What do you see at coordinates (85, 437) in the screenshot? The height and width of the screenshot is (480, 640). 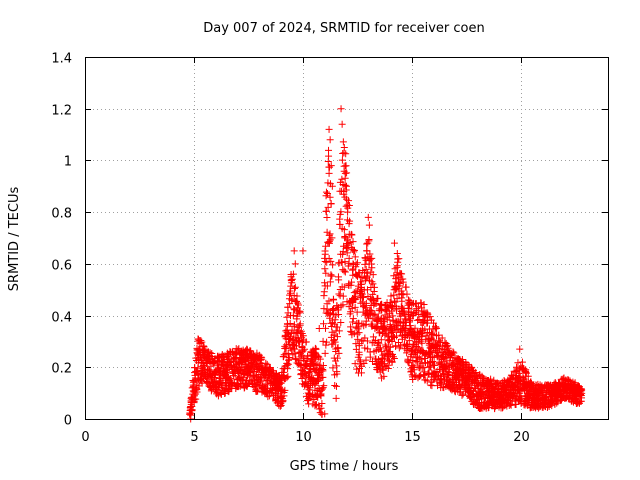 I see `x-tick-label: 0` at bounding box center [85, 437].